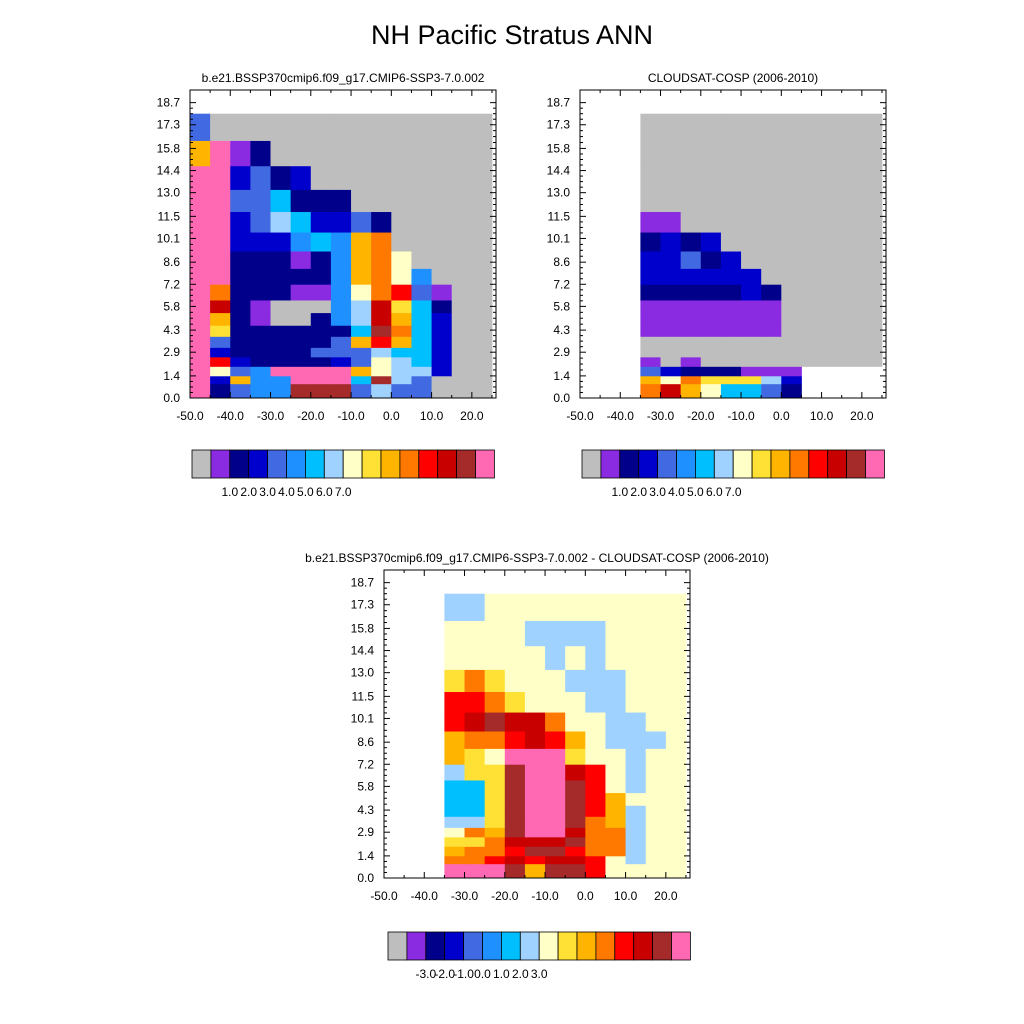 Image resolution: width=1024 pixels, height=1024 pixels. I want to click on y-tick-label: 18.7, so click(363, 583).